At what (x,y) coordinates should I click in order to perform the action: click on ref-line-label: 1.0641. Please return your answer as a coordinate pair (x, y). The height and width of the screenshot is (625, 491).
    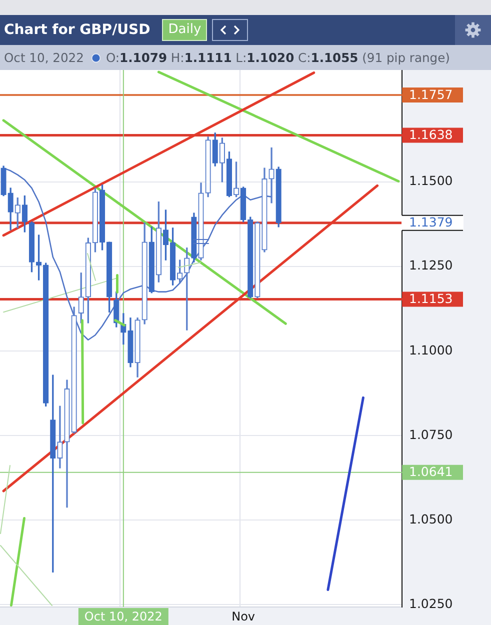
    Looking at the image, I should click on (431, 472).